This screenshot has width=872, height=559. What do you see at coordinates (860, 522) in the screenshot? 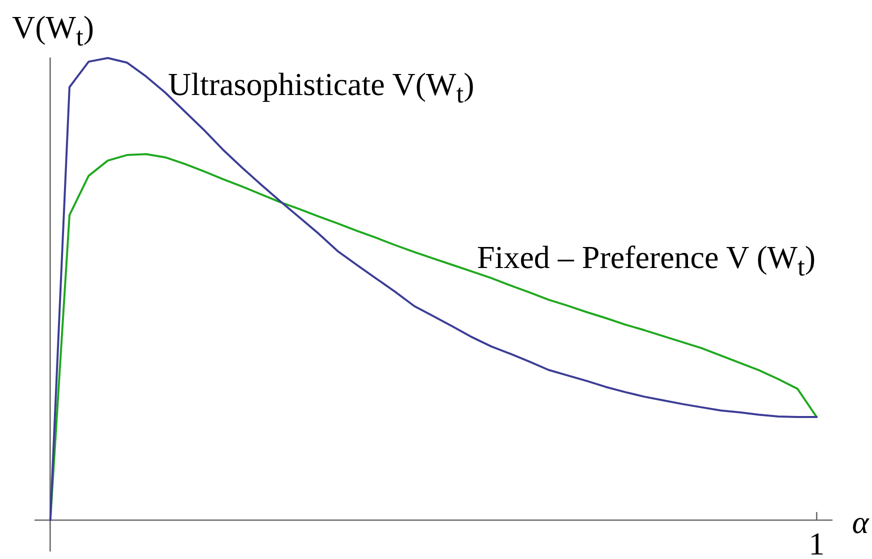
I see `x-axis-title: α` at bounding box center [860, 522].